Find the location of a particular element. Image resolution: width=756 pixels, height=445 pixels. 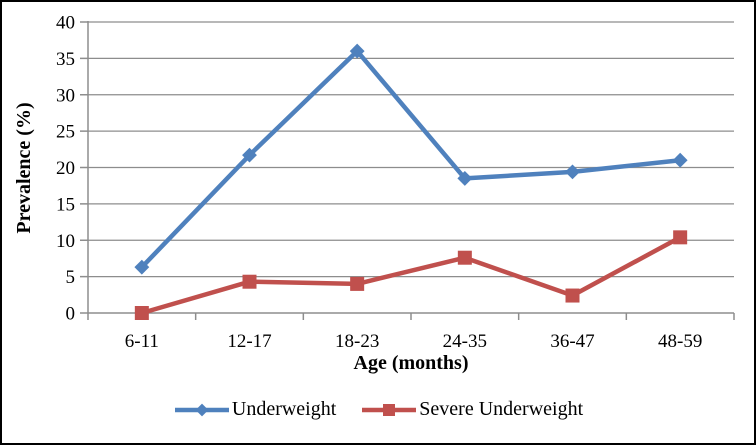

y-tick-label: 10 is located at coordinates (65, 241).